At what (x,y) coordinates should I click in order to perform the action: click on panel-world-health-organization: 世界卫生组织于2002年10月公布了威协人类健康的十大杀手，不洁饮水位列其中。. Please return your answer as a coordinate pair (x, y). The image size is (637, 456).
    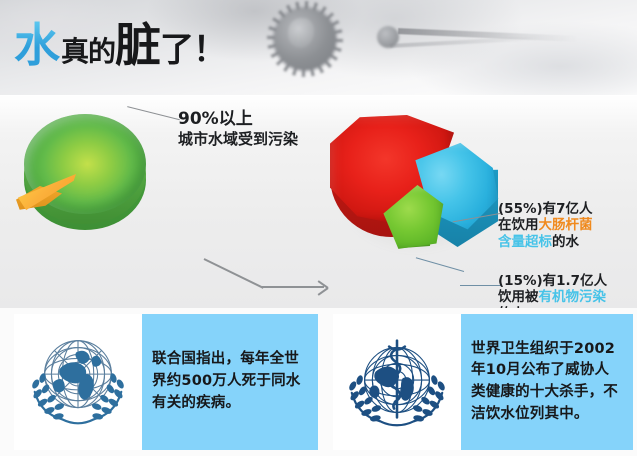
    Looking at the image, I should click on (483, 382).